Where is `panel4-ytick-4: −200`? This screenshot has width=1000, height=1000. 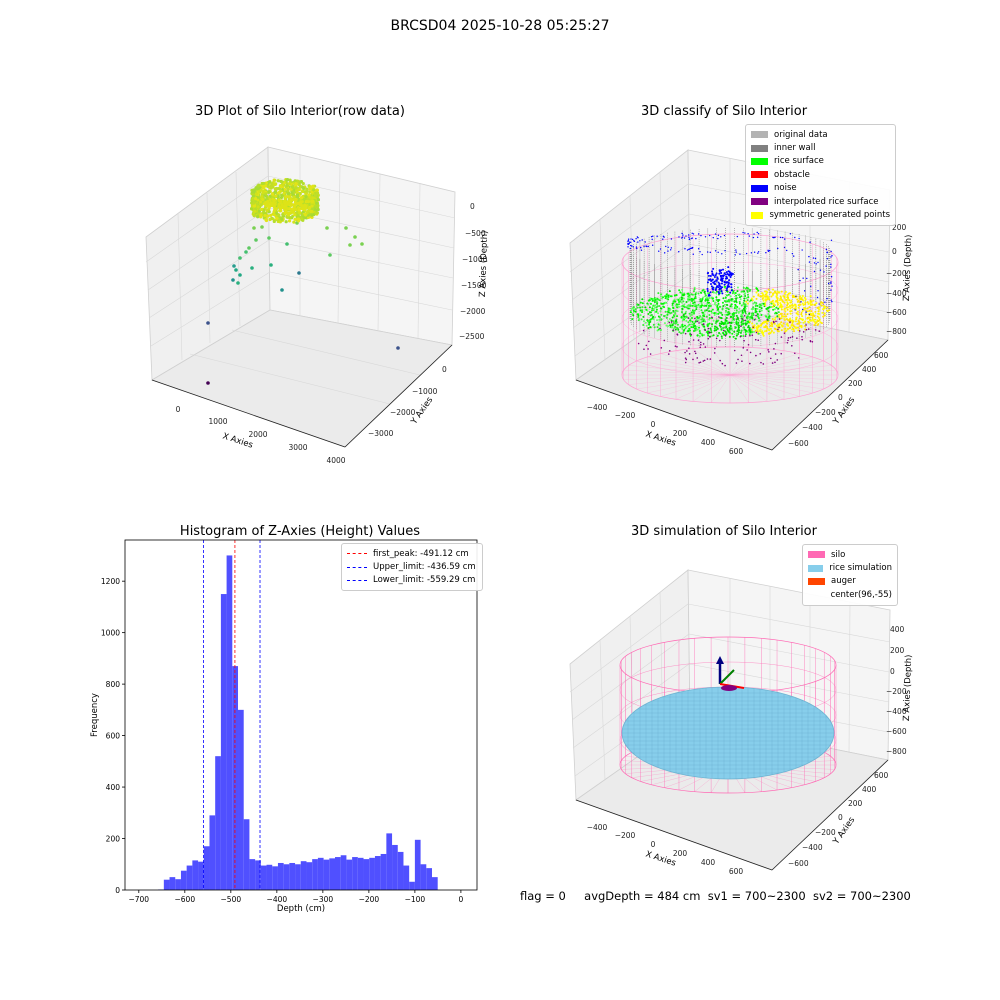 panel4-ytick-4: −200 is located at coordinates (825, 832).